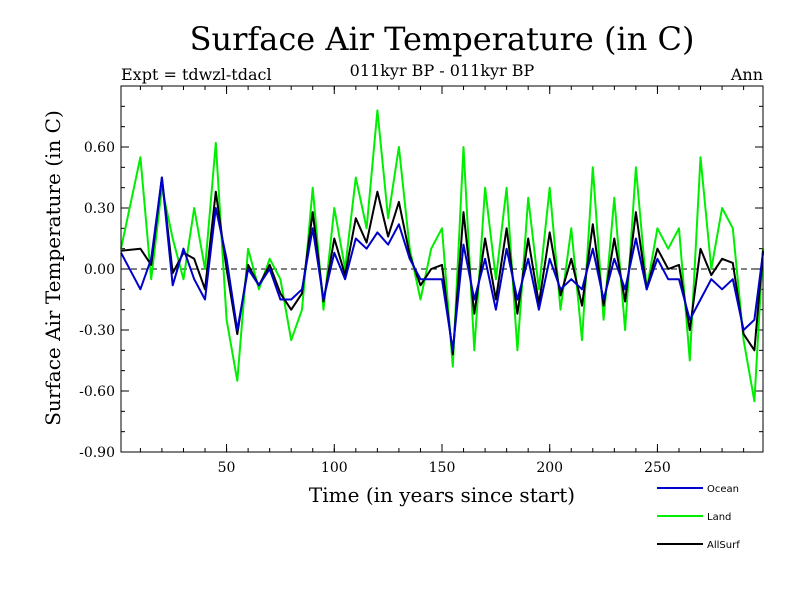  What do you see at coordinates (99, 148) in the screenshot?
I see `y-tick-label: 0.60` at bounding box center [99, 148].